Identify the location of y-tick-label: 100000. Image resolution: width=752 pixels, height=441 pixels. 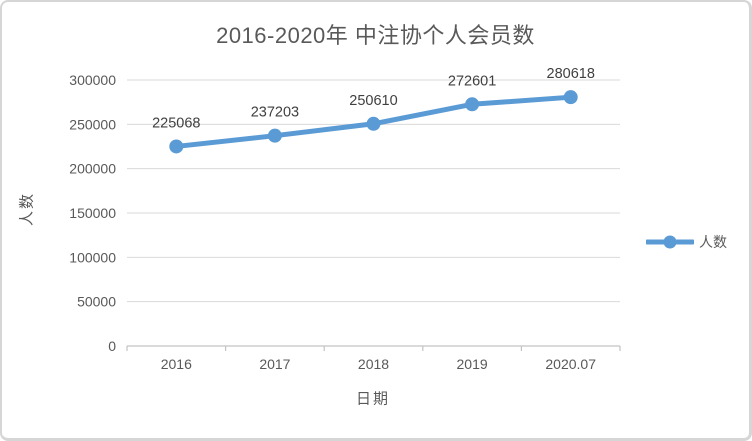
(92, 257).